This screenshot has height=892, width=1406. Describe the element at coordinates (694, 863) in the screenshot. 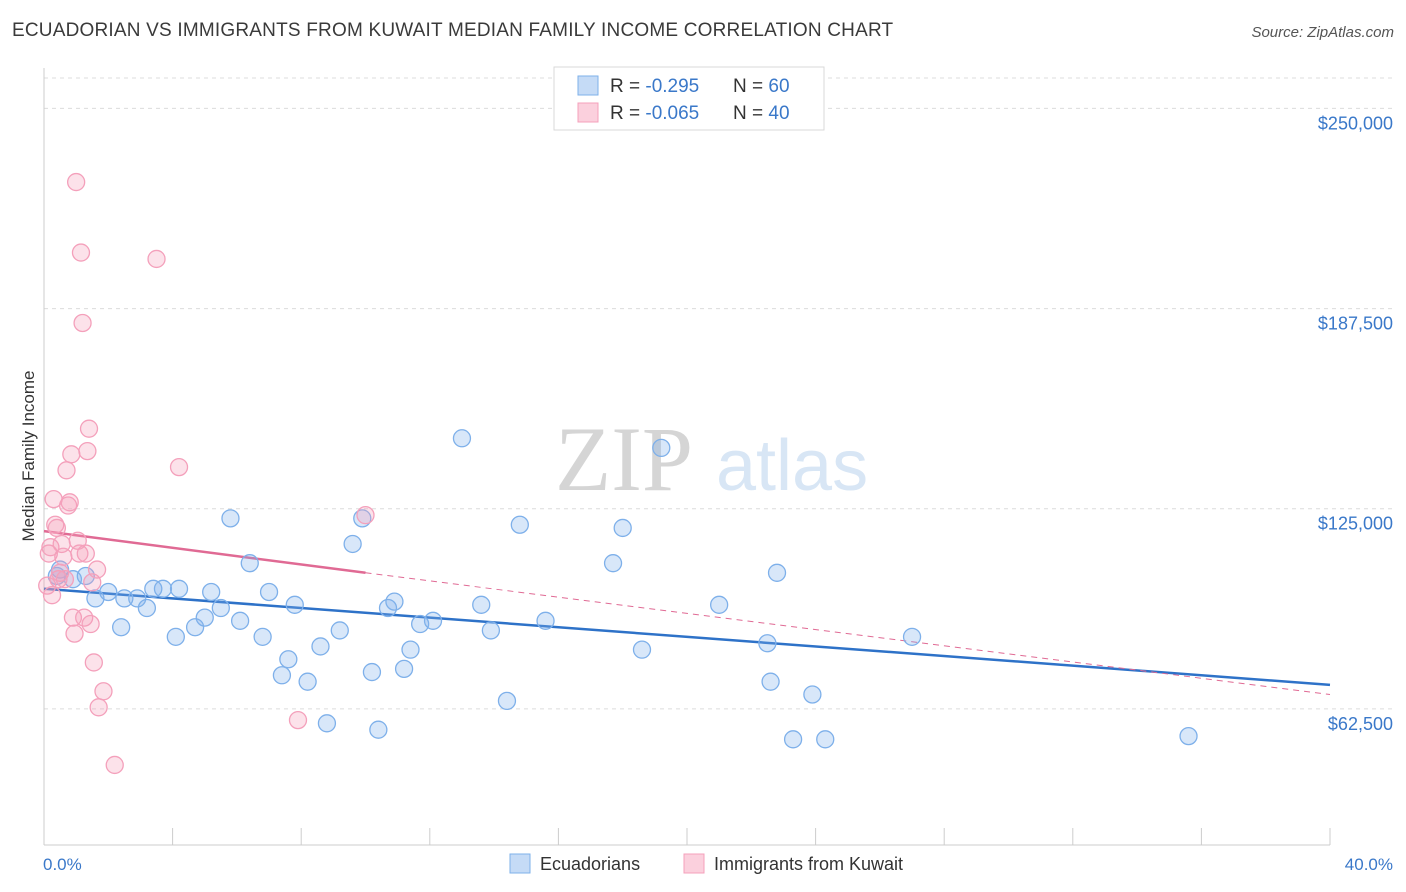

I see `legend-bottom-swatch-kuwait` at that location.